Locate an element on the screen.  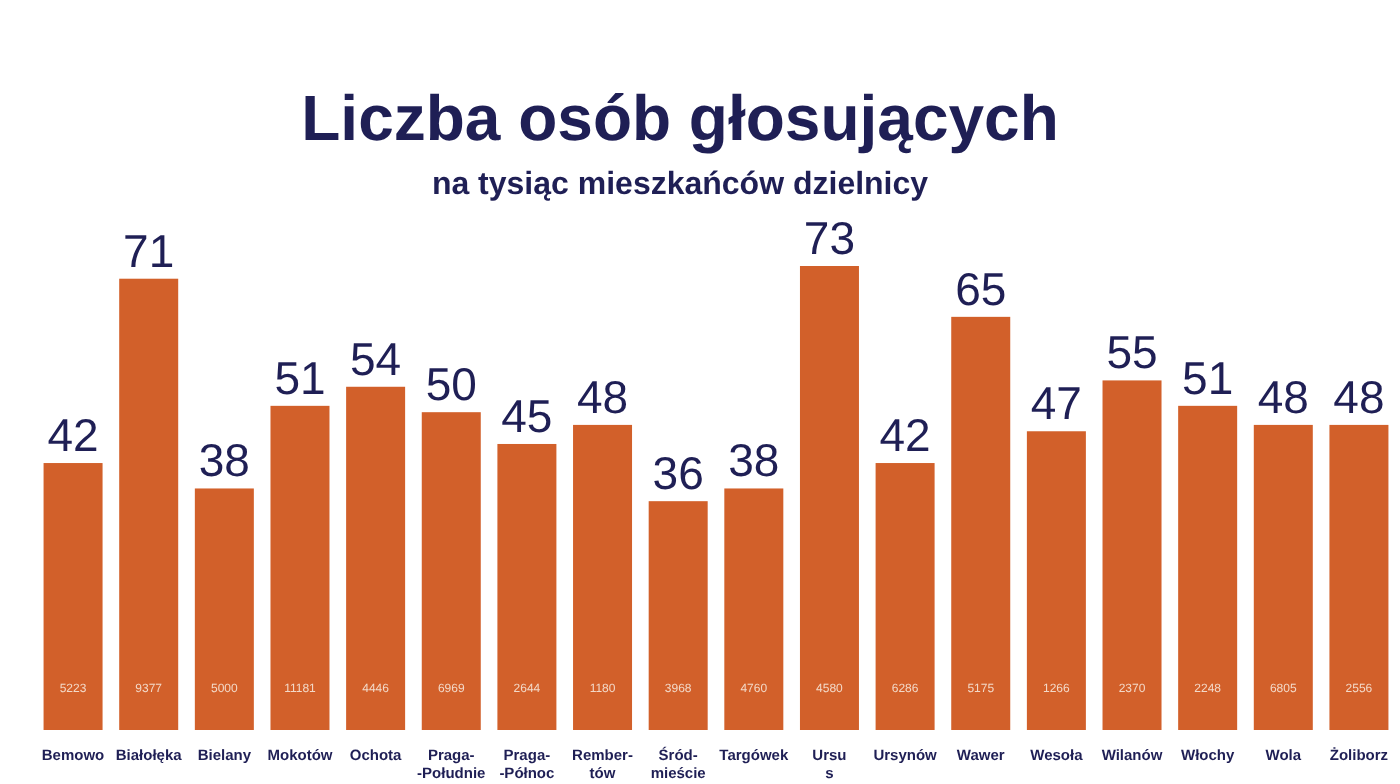
chart-title: Liczba osób głosujących is located at coordinates (680, 118).